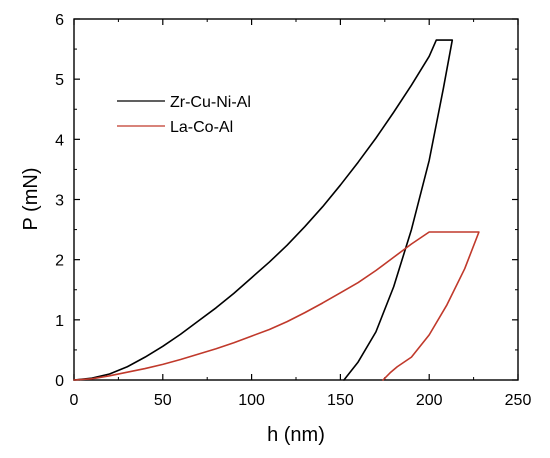 This screenshot has width=550, height=458. What do you see at coordinates (184, 115) in the screenshot?
I see `legend: Zr-Cu-Ni-Al La-Co-Al` at bounding box center [184, 115].